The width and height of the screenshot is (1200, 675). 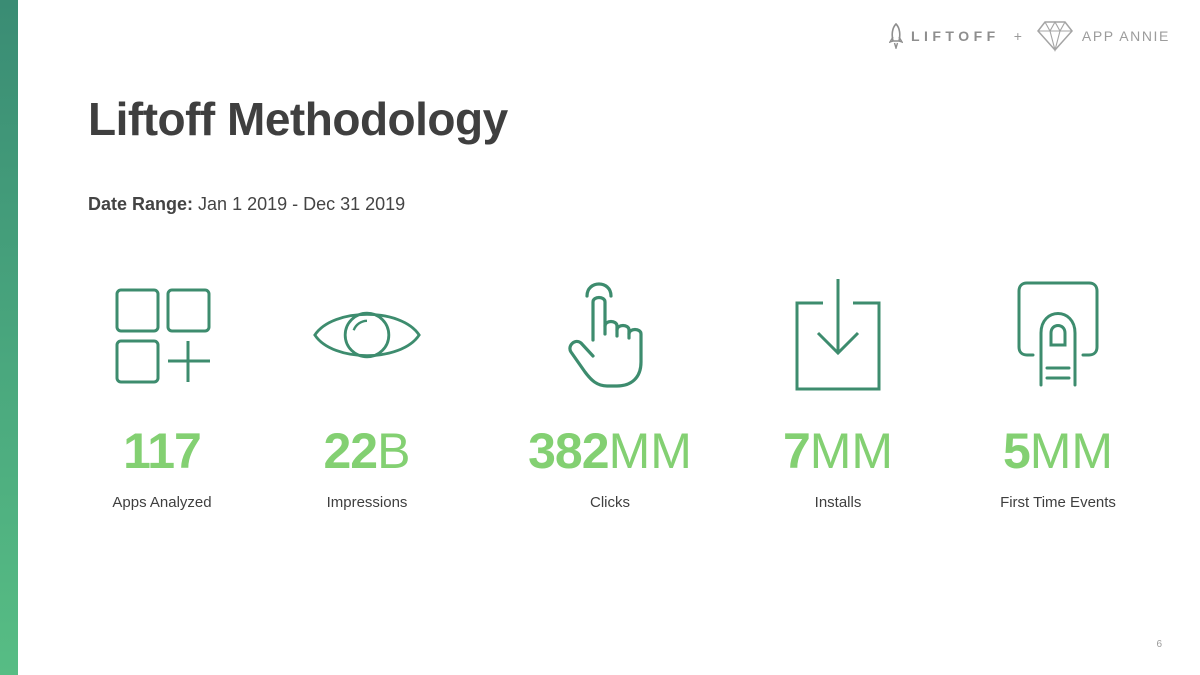 I want to click on side-accent-bar, so click(x=9, y=337).